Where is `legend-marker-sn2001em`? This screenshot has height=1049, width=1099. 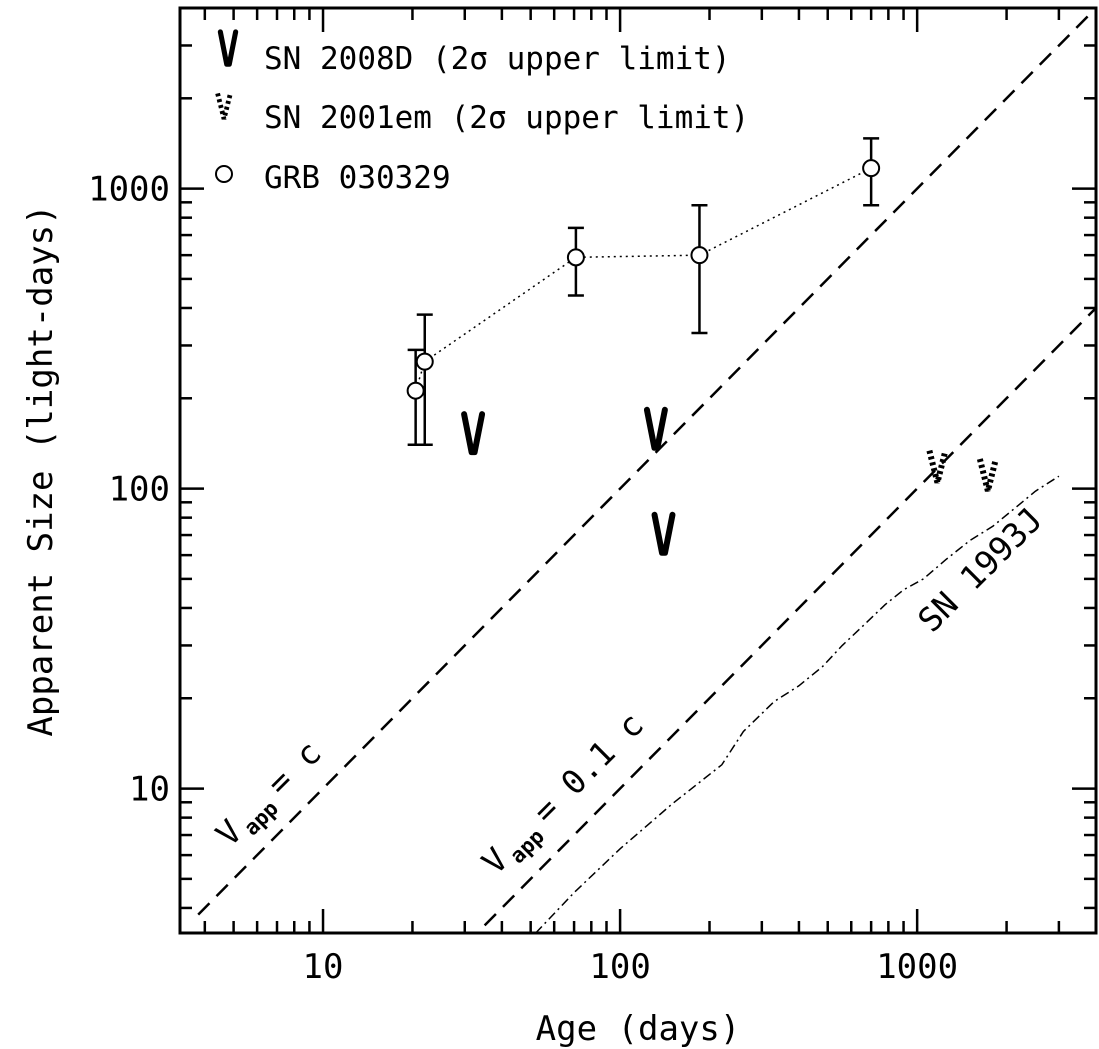 legend-marker-sn2001em is located at coordinates (224, 106).